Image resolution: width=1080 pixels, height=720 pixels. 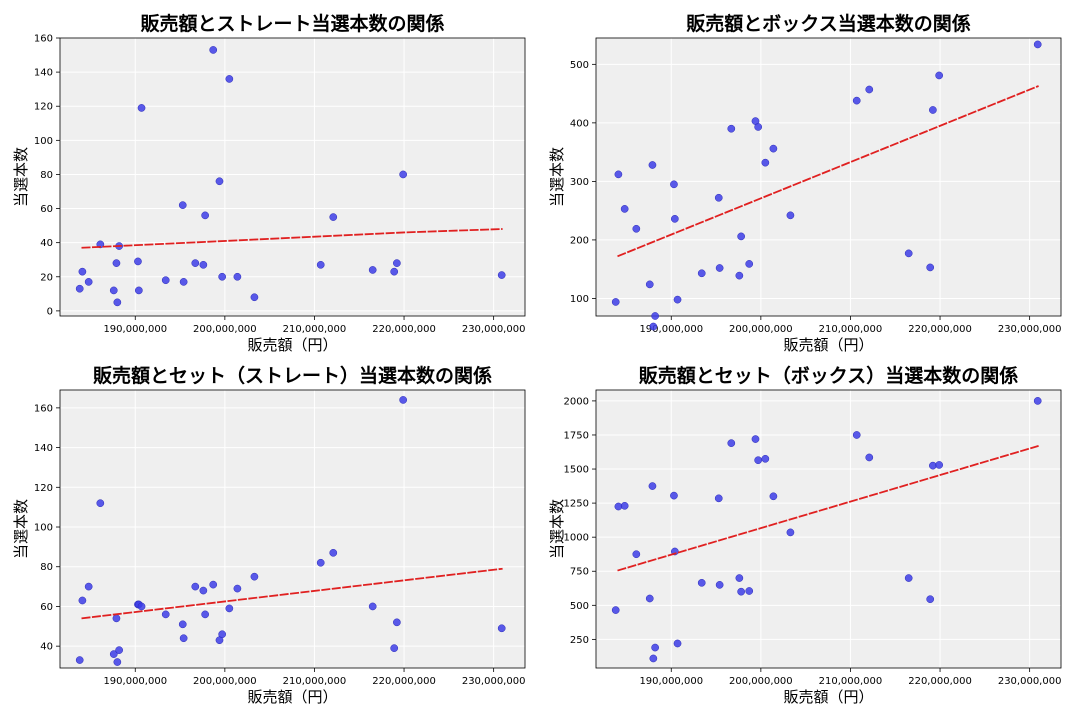 I want to click on chart-title: 販売額とセット（ボックス）当選本数の関係, so click(x=828, y=375).